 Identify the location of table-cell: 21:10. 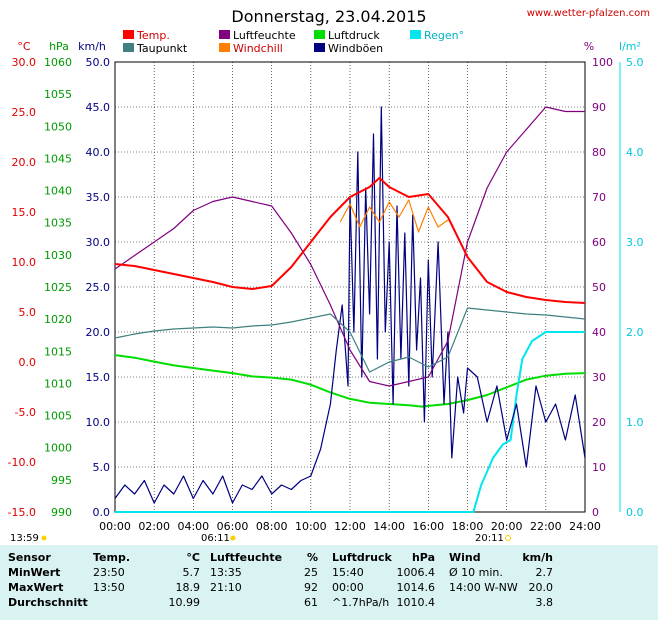
(226, 587).